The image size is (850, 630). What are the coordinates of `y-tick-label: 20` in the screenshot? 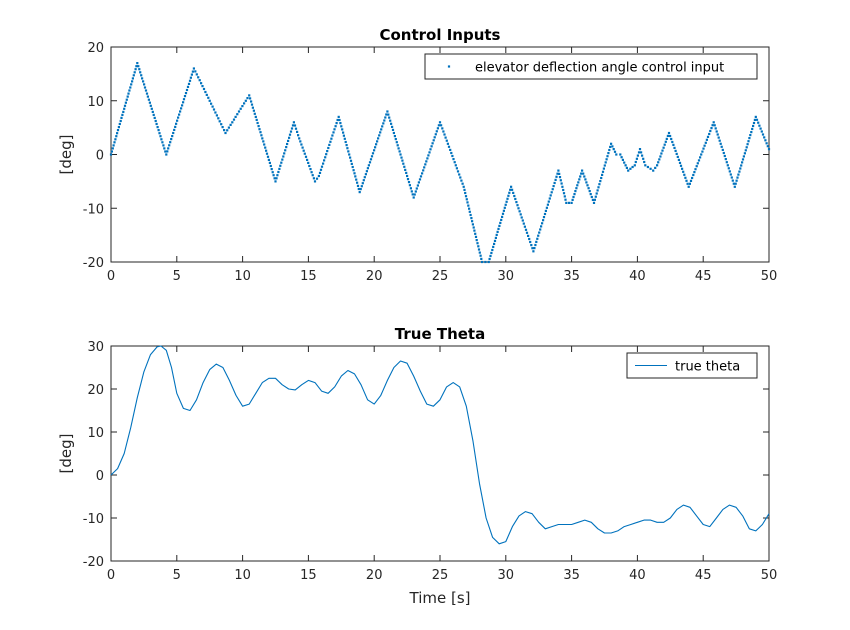 It's located at (95, 390).